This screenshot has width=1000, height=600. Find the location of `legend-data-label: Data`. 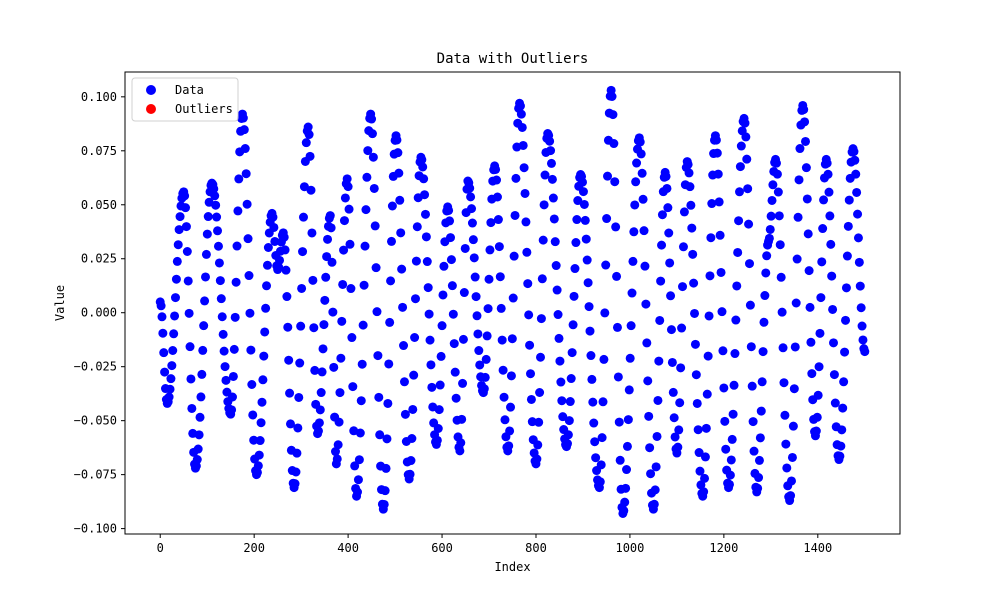

legend-data-label: Data is located at coordinates (189, 90).